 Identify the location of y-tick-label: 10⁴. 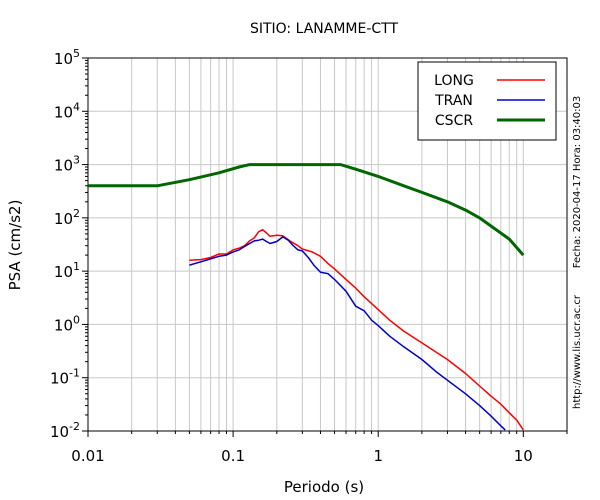
(67, 110).